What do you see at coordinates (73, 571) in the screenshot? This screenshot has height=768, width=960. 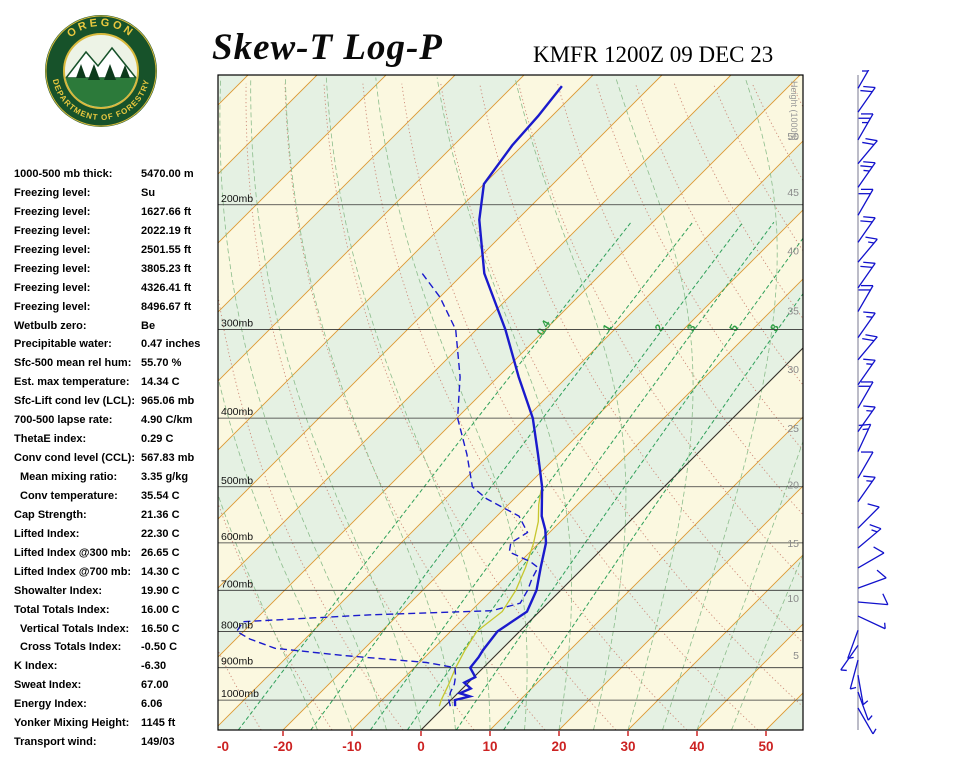 I see `stat-label: Lifted Index @700 mb:` at bounding box center [73, 571].